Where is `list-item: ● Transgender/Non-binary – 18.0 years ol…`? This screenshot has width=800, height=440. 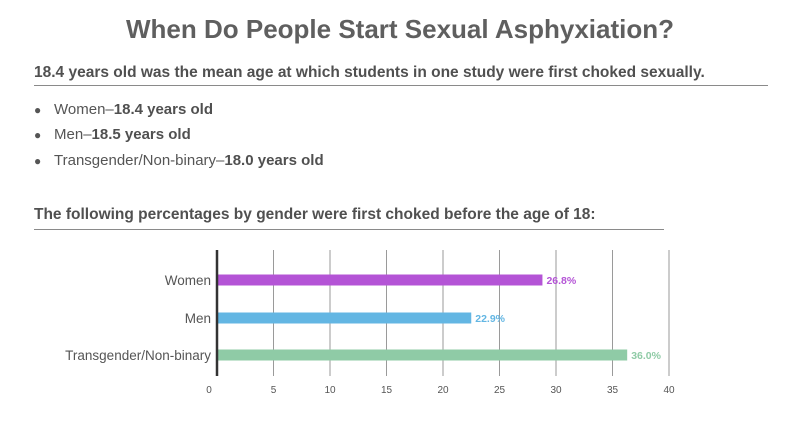 list-item: ● Transgender/Non-binary – 18.0 years ol… is located at coordinates (179, 161).